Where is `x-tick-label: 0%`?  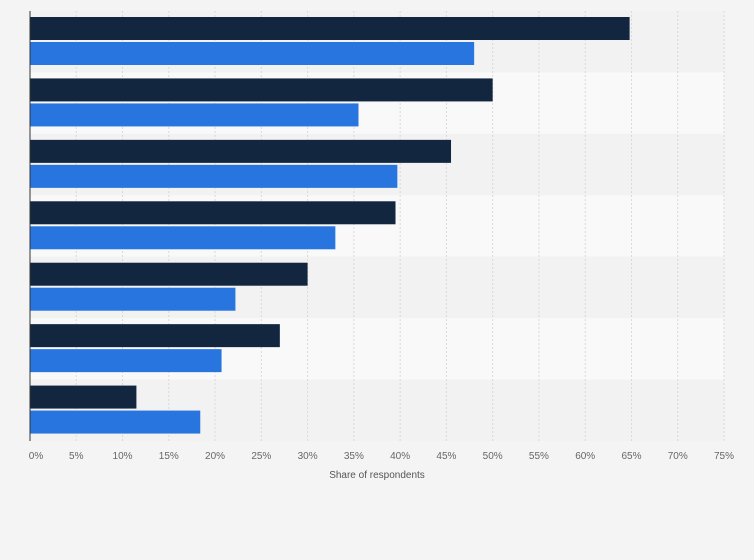 x-tick-label: 0% is located at coordinates (36, 456).